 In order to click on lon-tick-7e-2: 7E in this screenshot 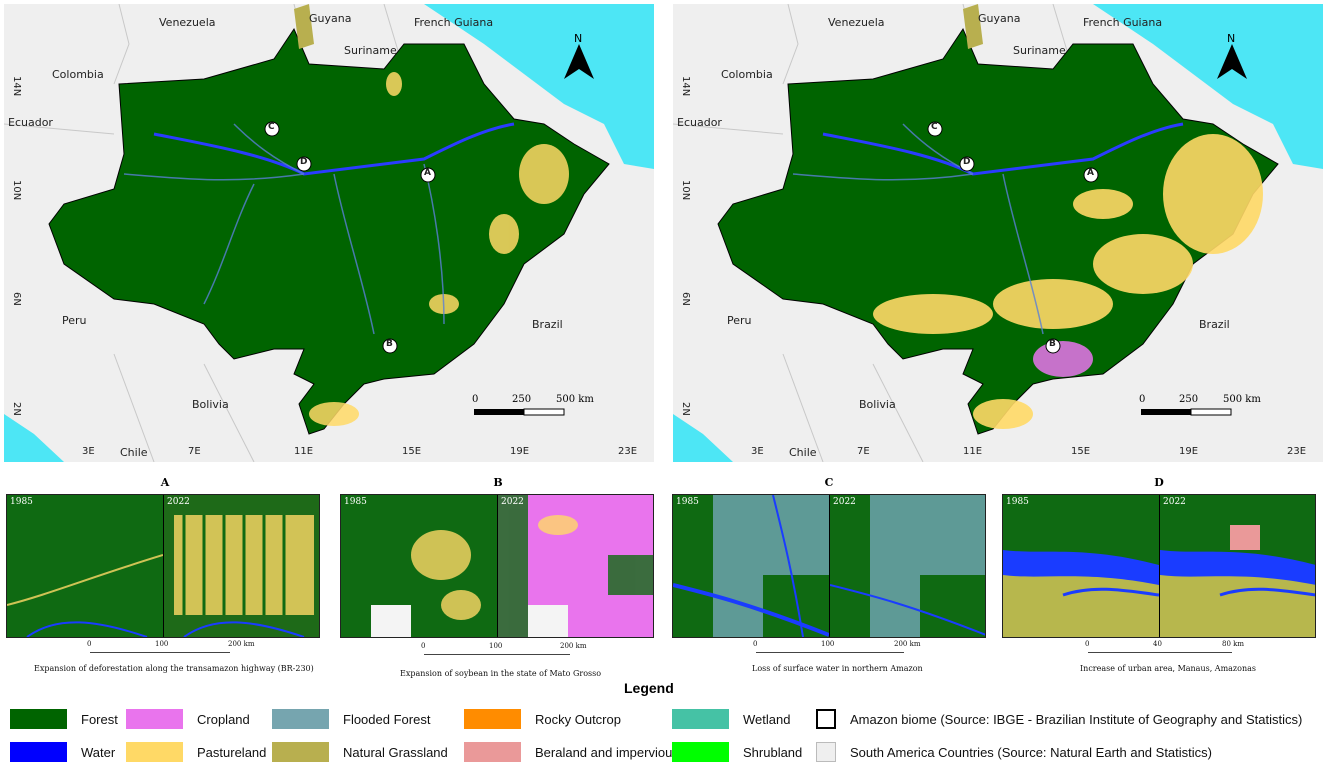, I will do `click(863, 451)`.